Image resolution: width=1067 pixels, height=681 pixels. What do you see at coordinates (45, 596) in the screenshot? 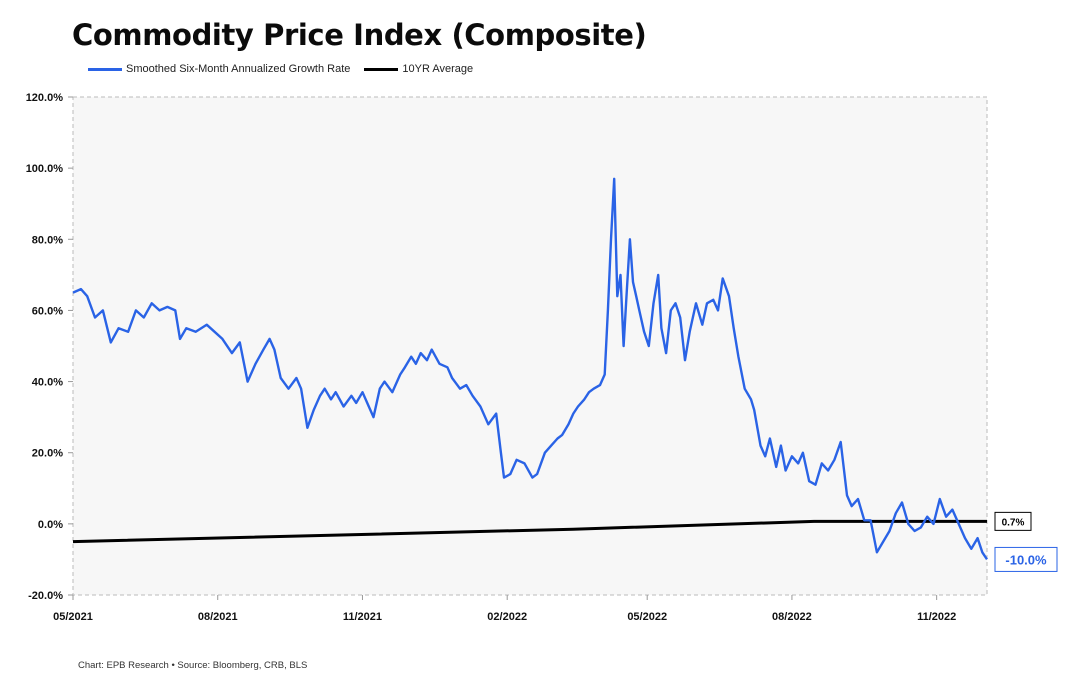
I see `y-tick-label: -20.0%` at bounding box center [45, 596].